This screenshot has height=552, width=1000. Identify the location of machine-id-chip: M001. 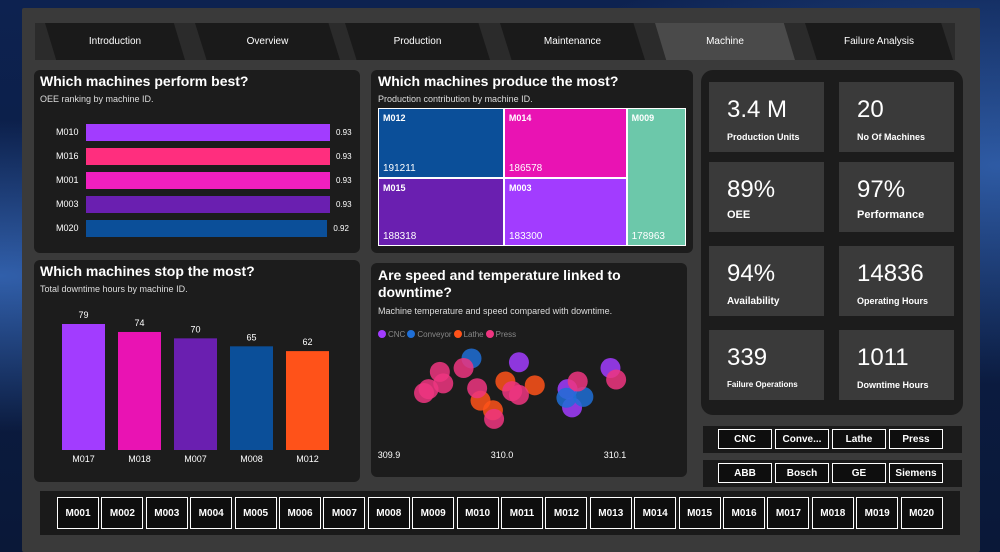
(78, 513).